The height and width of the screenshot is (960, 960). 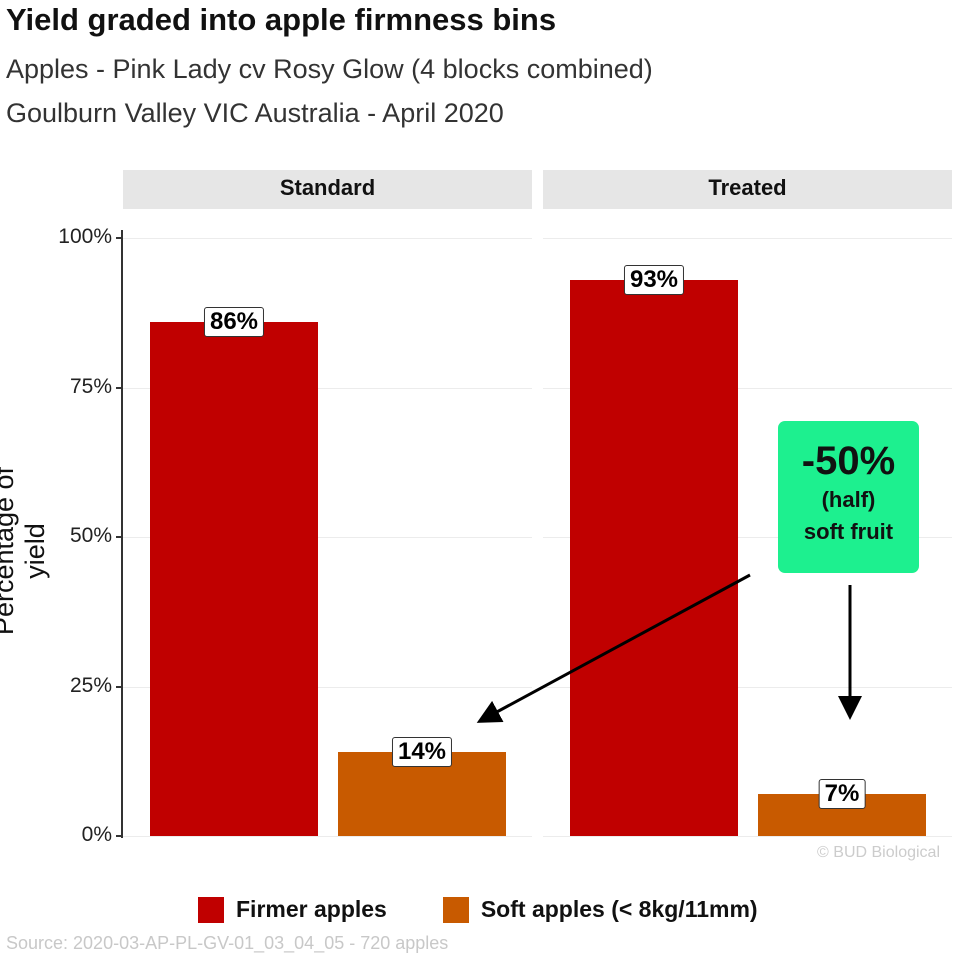 I want to click on y-tick-label: 25%, so click(x=90, y=685).